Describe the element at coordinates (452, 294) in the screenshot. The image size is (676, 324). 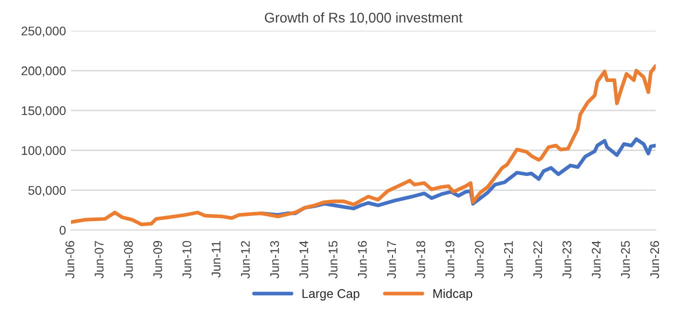
I see `legend-label: Midcap` at that location.